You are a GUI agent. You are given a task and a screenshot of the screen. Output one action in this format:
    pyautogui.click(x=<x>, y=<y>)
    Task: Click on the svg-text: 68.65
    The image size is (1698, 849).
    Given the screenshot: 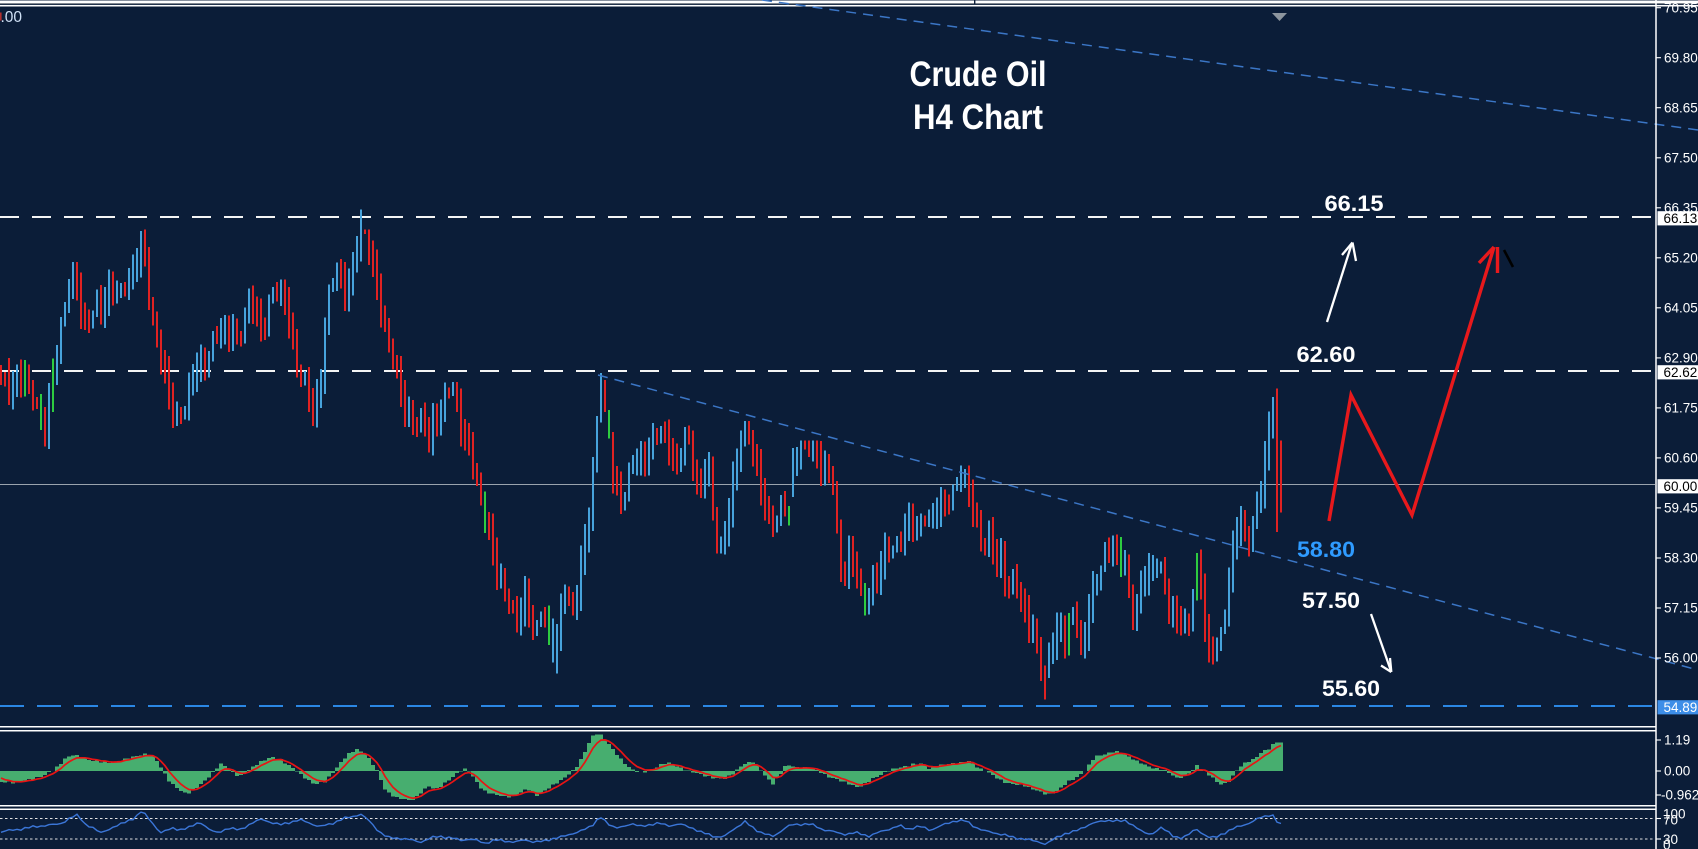 What is the action you would take?
    pyautogui.click(x=1681, y=107)
    